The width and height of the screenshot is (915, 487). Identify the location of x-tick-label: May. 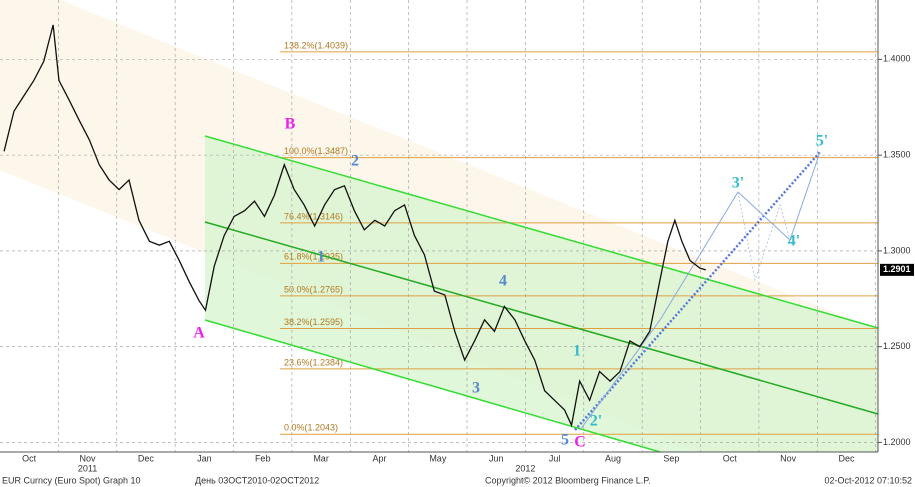
(438, 458).